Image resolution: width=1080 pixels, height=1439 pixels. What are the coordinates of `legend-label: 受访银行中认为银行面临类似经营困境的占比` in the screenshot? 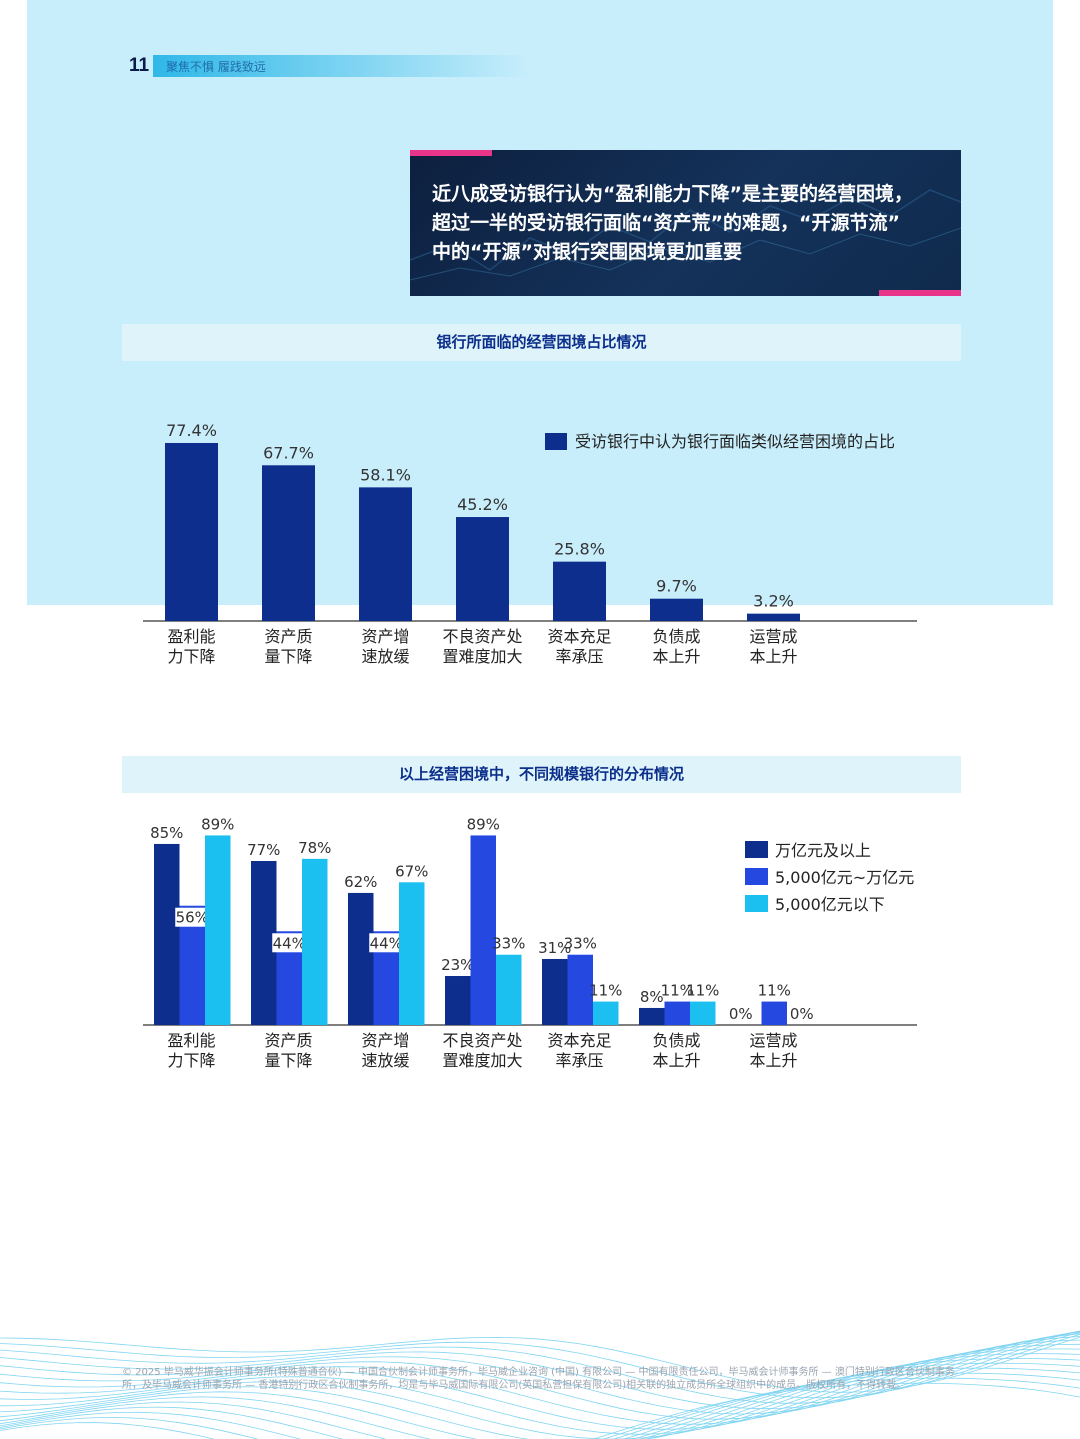 It's located at (735, 441).